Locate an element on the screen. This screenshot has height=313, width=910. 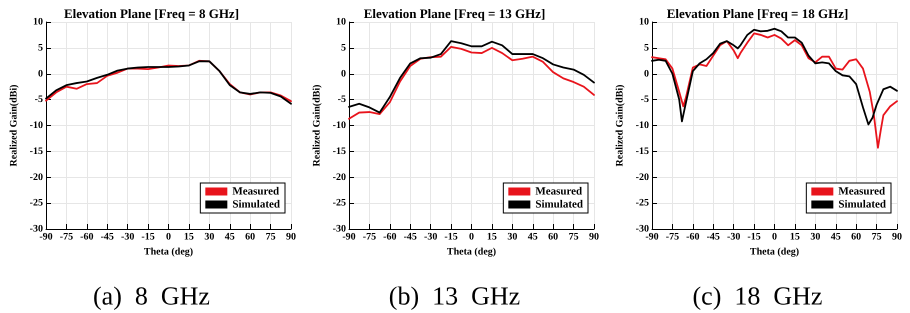
text: (a) 8 GHz is located at coordinates (151, 296).